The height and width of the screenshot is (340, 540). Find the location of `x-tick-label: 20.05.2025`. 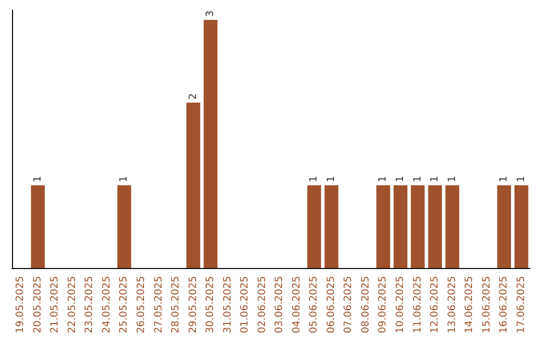

x-tick-label: 20.05.2025 is located at coordinates (38, 305).